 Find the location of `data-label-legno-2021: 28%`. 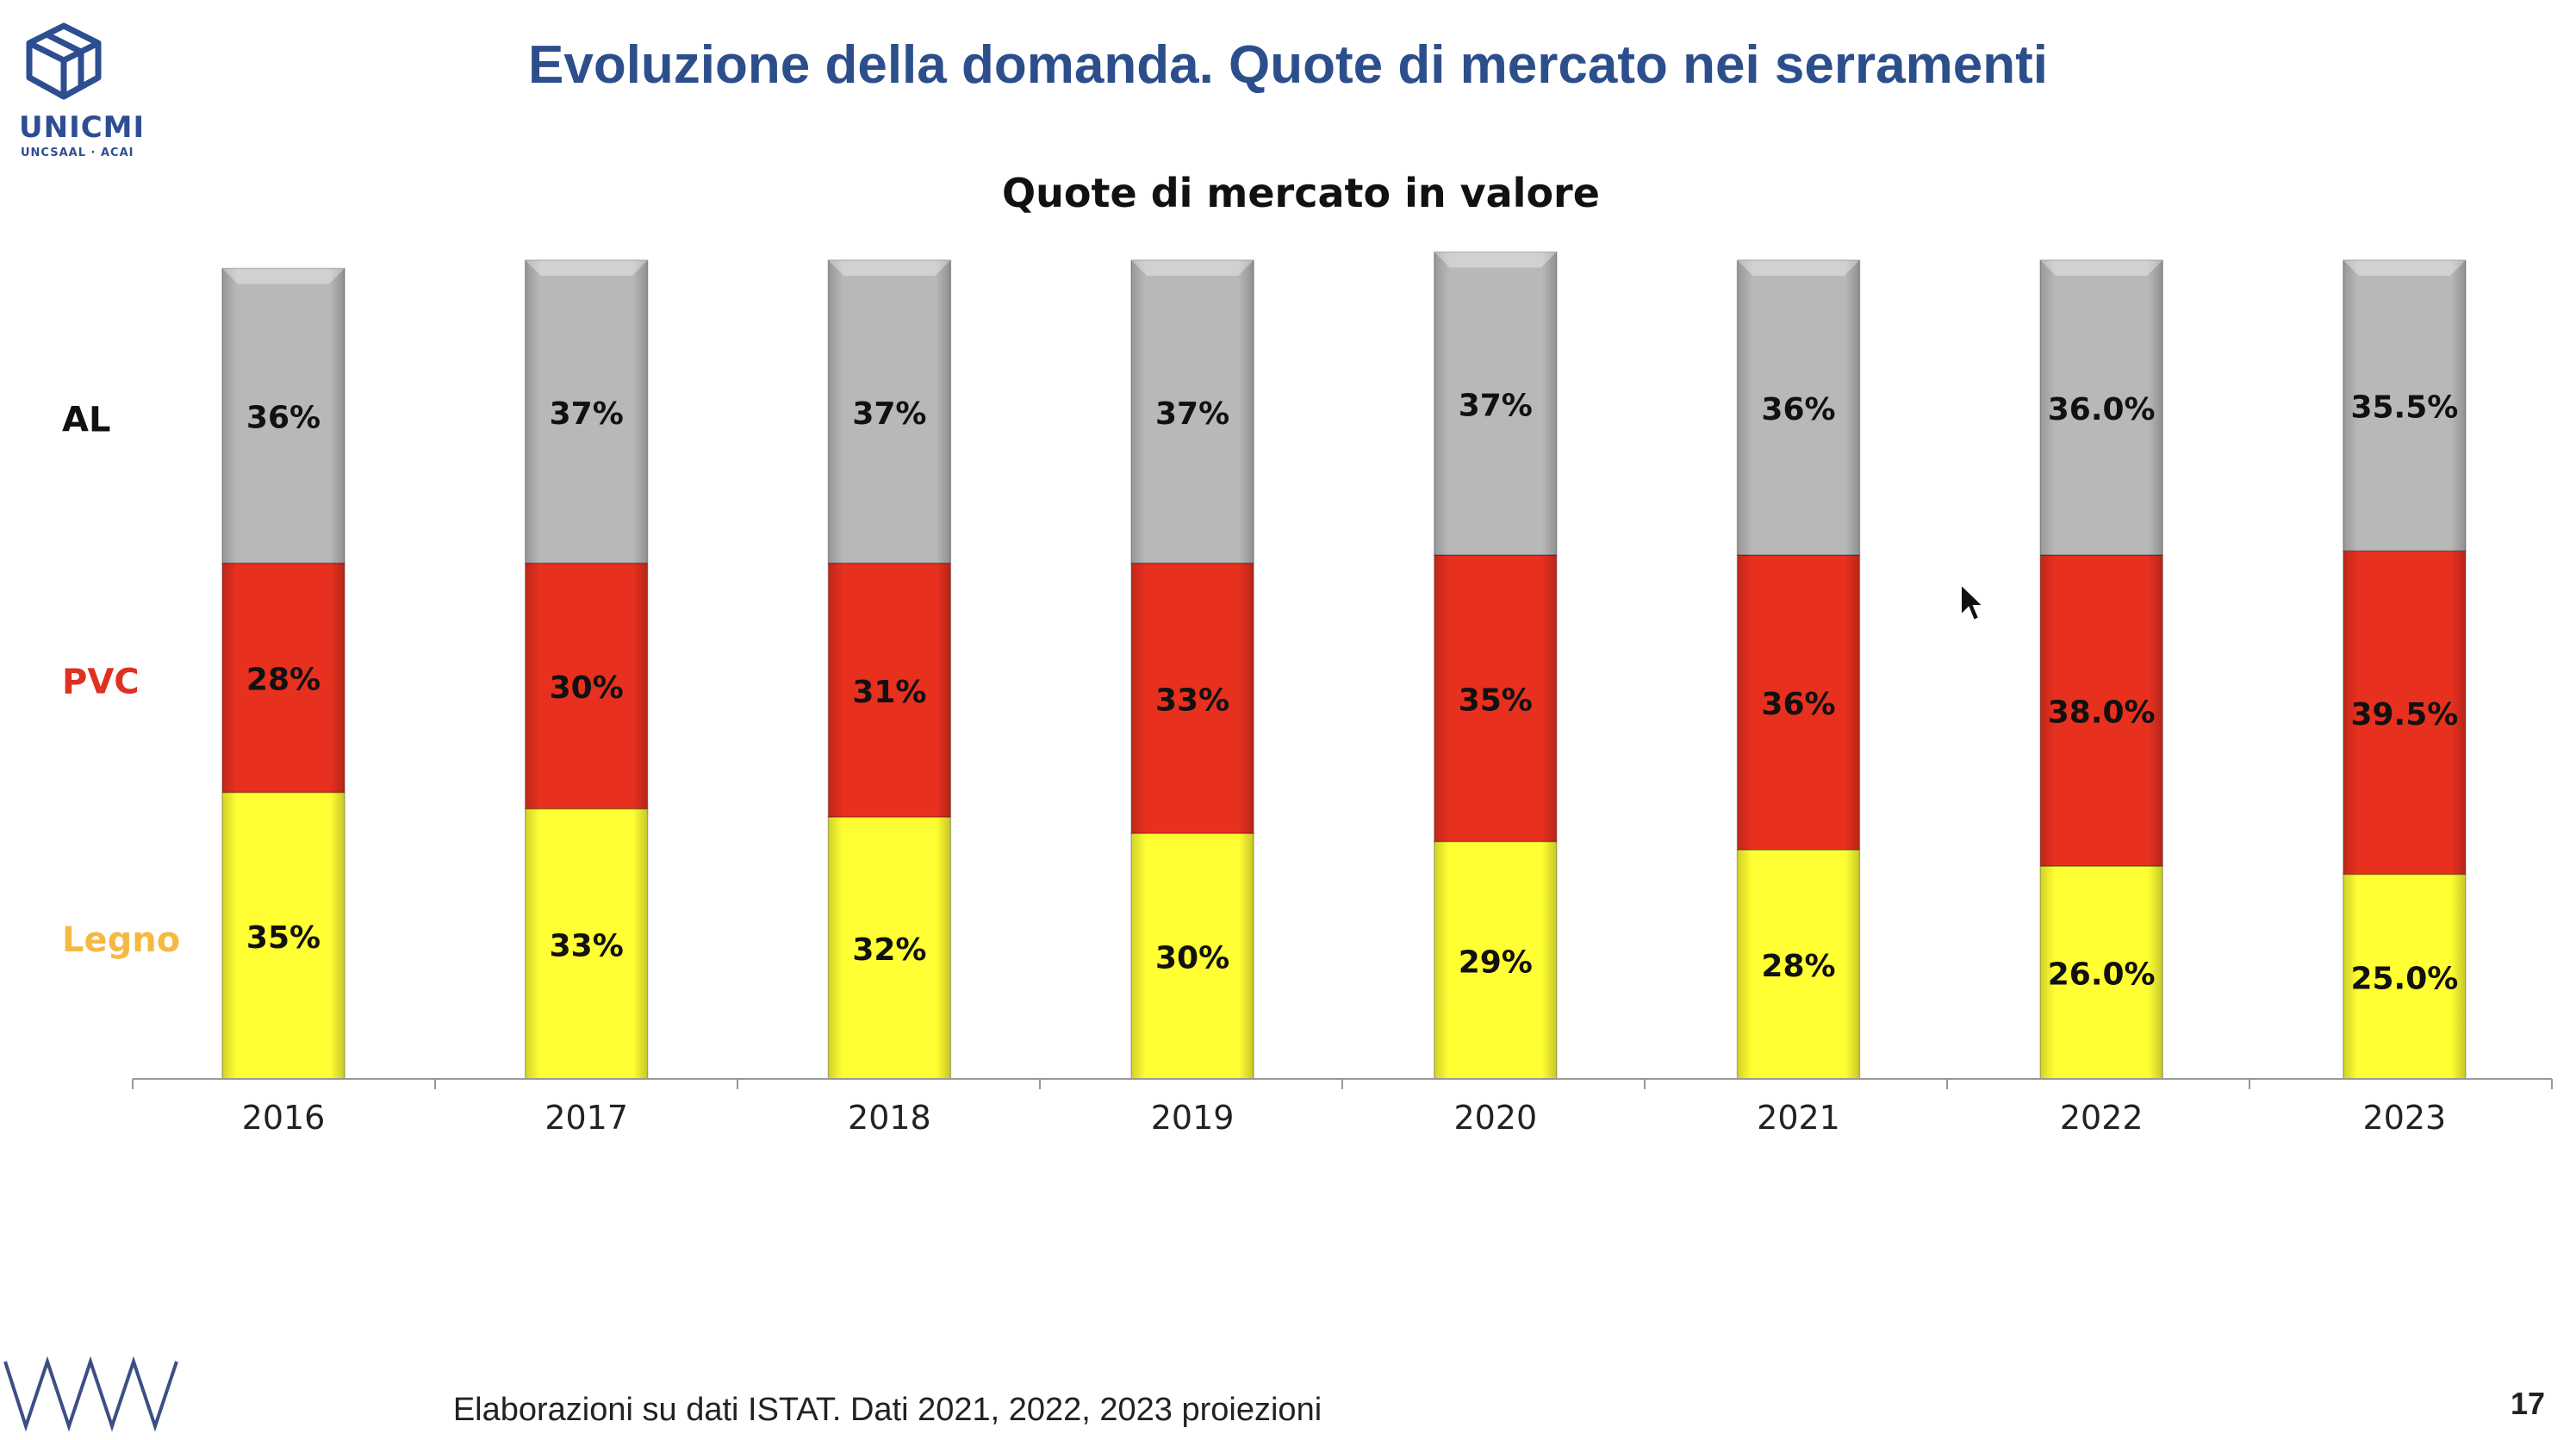

data-label-legno-2021: 28% is located at coordinates (1798, 966).